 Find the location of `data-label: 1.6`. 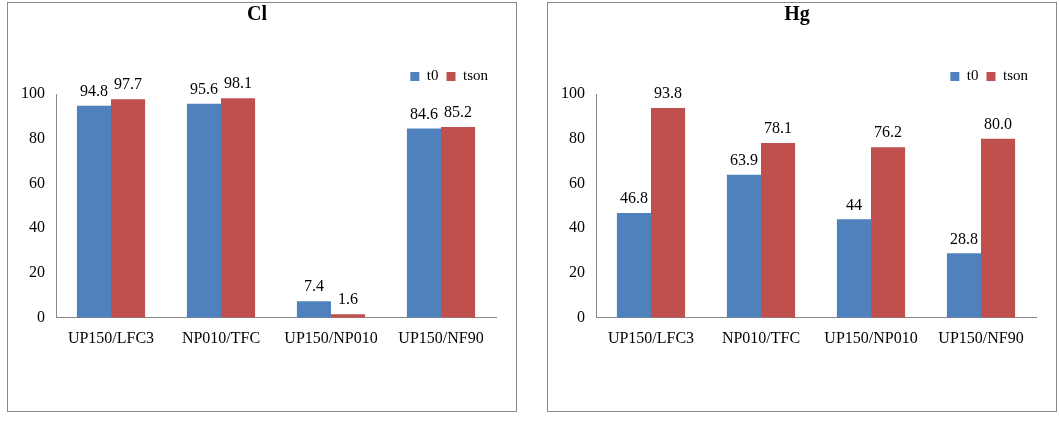

data-label: 1.6 is located at coordinates (348, 299).